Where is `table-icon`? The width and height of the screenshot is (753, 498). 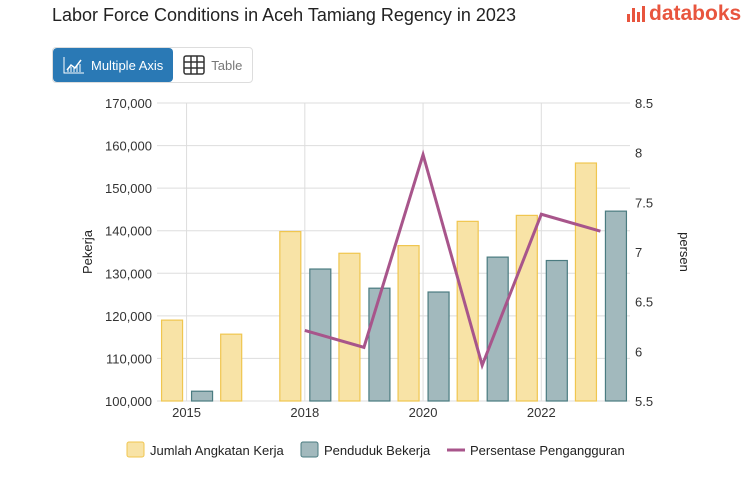 table-icon is located at coordinates (194, 65).